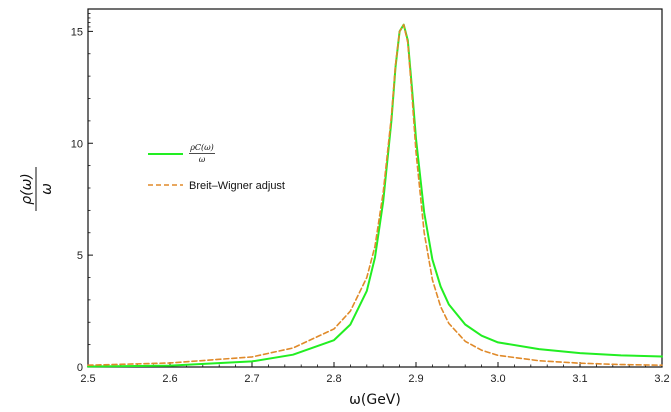 The image size is (671, 412). What do you see at coordinates (27, 189) in the screenshot?
I see `y-axis-label-numerator: ρ(ω)` at bounding box center [27, 189].